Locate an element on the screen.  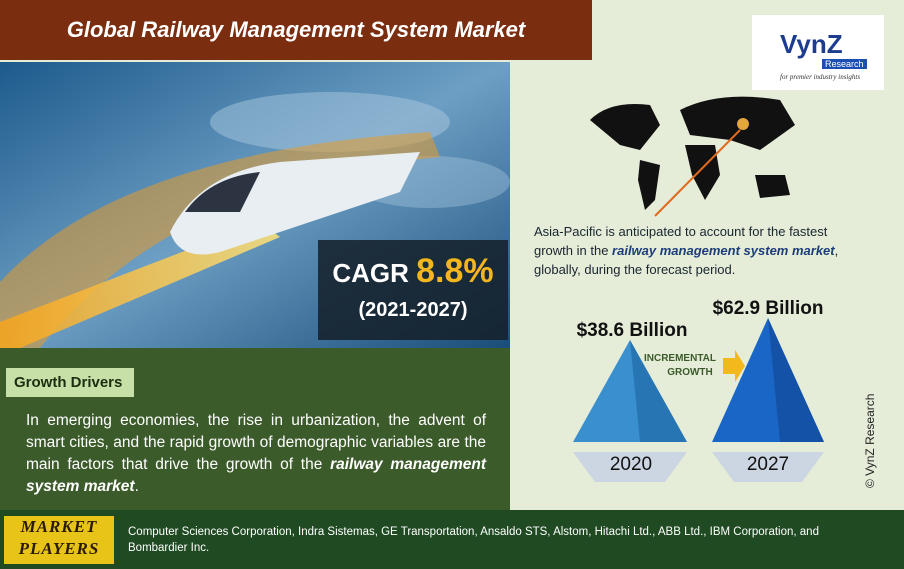
drivers-emphasis: railway management system market is located at coordinates (256, 475).